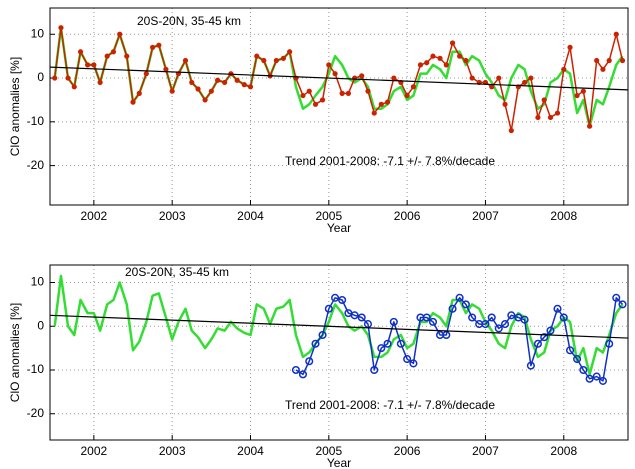 This screenshot has height=469, width=635. What do you see at coordinates (38, 33) in the screenshot?
I see `y-tick-label: 10` at bounding box center [38, 33].